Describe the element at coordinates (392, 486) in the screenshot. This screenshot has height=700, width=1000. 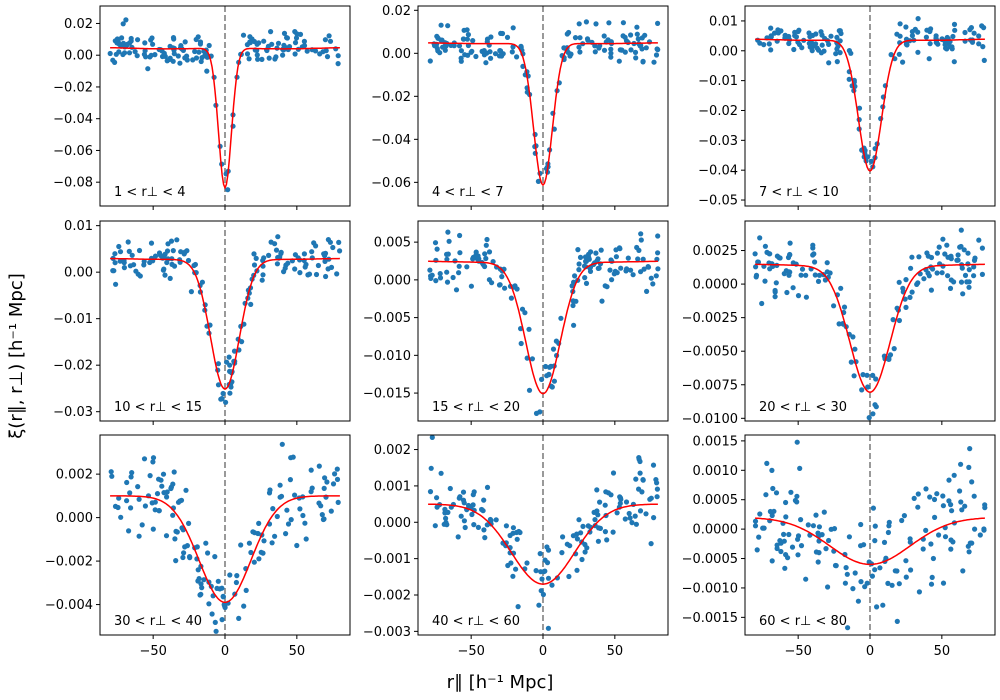
I see `y-tick-label: 0.001` at that location.